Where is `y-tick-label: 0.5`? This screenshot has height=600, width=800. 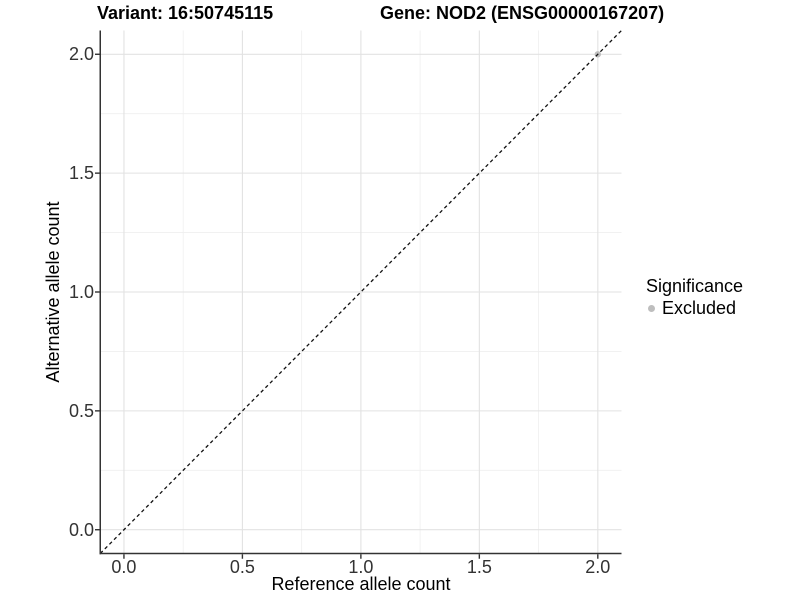
y-tick-label: 0.5 is located at coordinates (81, 410).